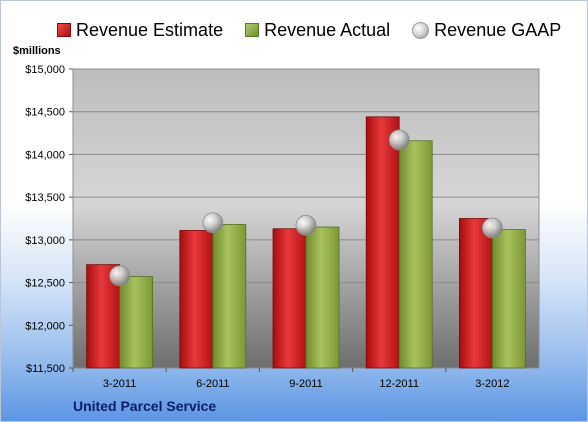  I want to click on legend-item-estimate: Revenue Estimate, so click(140, 30).